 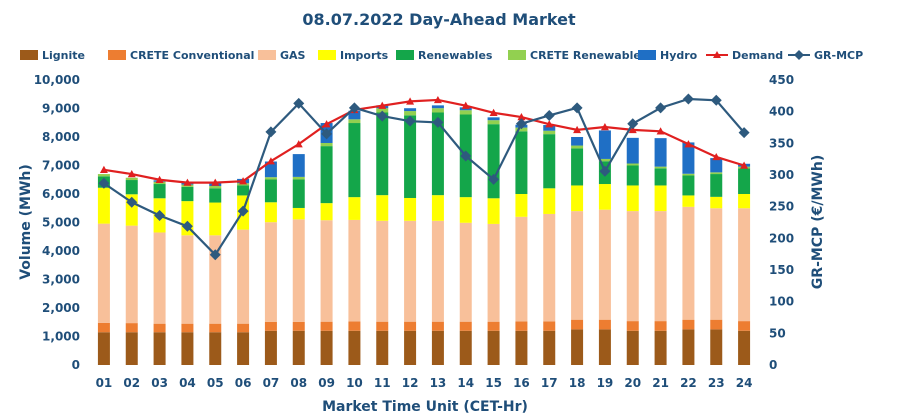 What do you see at coordinates (781, 112) in the screenshot?
I see `y2-tick-label: 400` at bounding box center [781, 112].